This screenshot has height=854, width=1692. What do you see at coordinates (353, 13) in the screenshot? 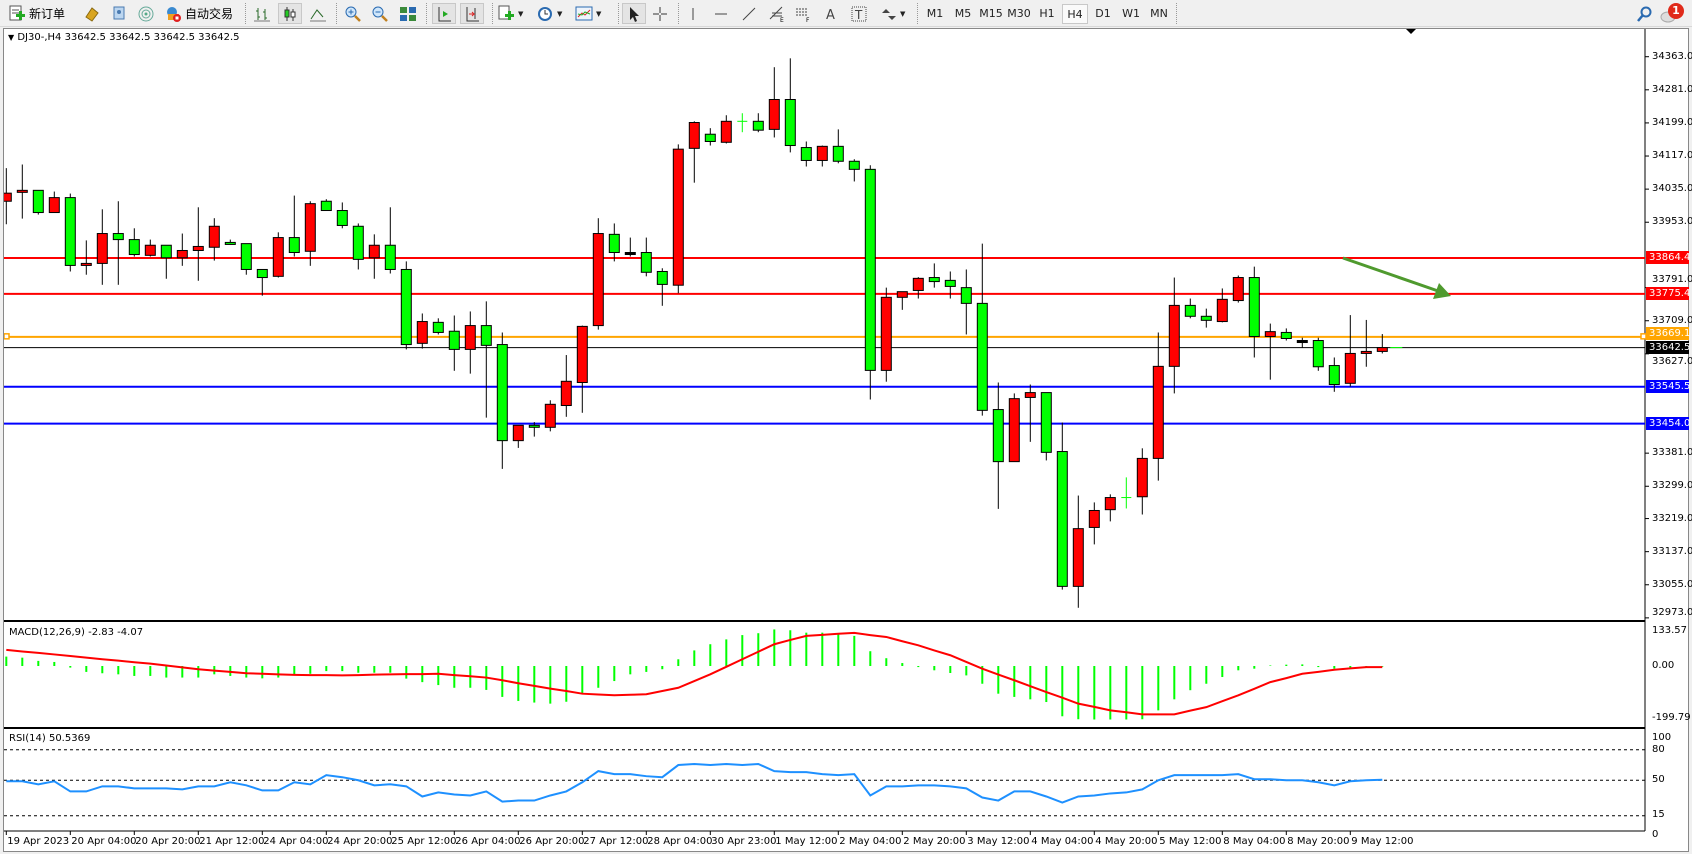
I see `zoom-in-button` at bounding box center [353, 13].